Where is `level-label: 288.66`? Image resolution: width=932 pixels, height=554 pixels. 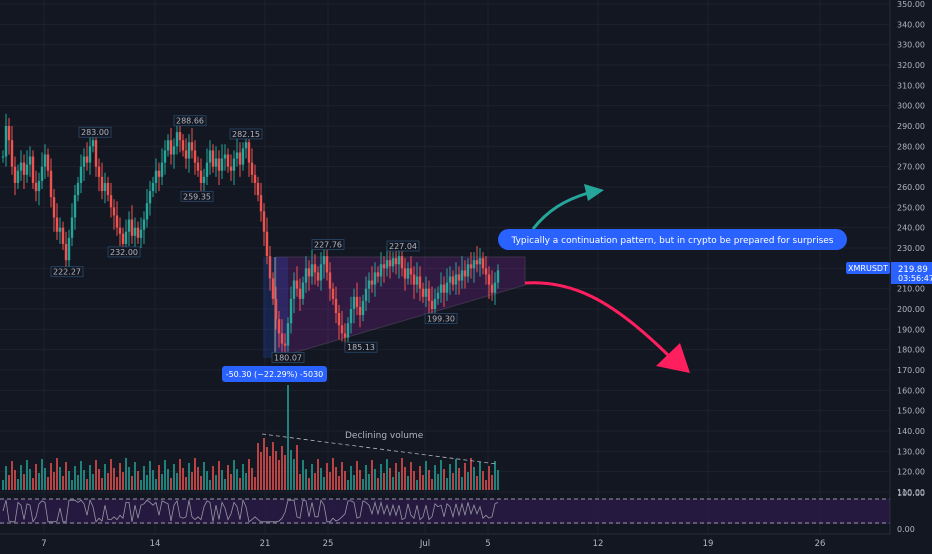
level-label: 288.66 is located at coordinates (190, 121).